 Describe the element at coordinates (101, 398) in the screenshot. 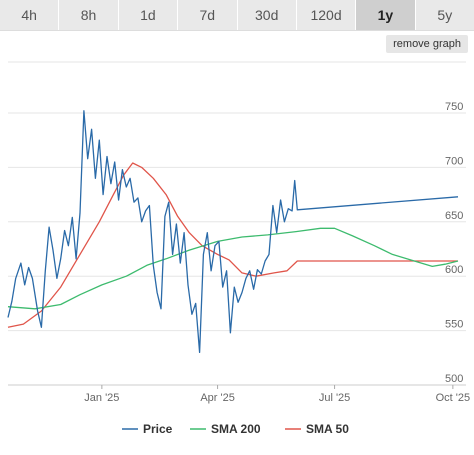

I see `x-tick-label: Jan '25` at that location.